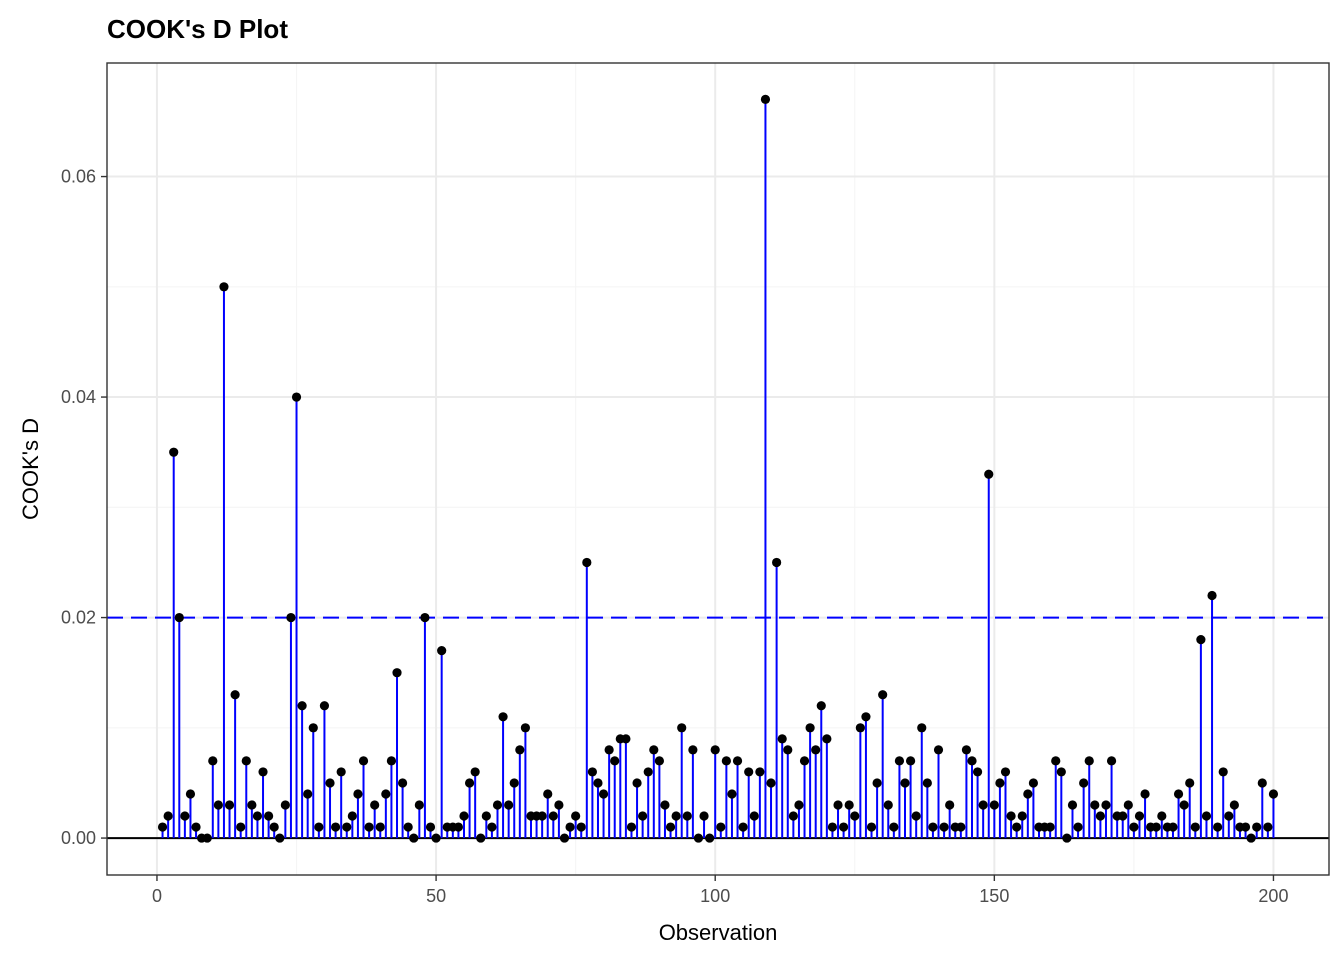 The height and width of the screenshot is (960, 1344). What do you see at coordinates (436, 896) in the screenshot?
I see `x-tick-label: 50` at bounding box center [436, 896].